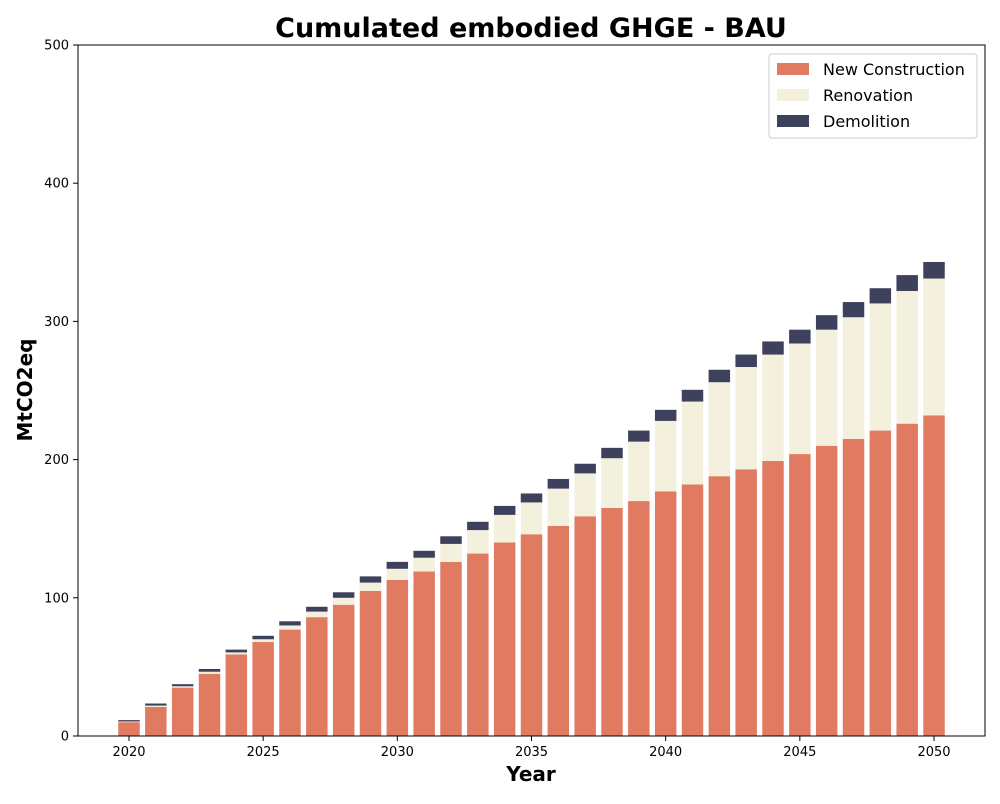 The width and height of the screenshot is (1000, 804). What do you see at coordinates (692, 443) in the screenshot?
I see `bar-renovation-2041` at bounding box center [692, 443].